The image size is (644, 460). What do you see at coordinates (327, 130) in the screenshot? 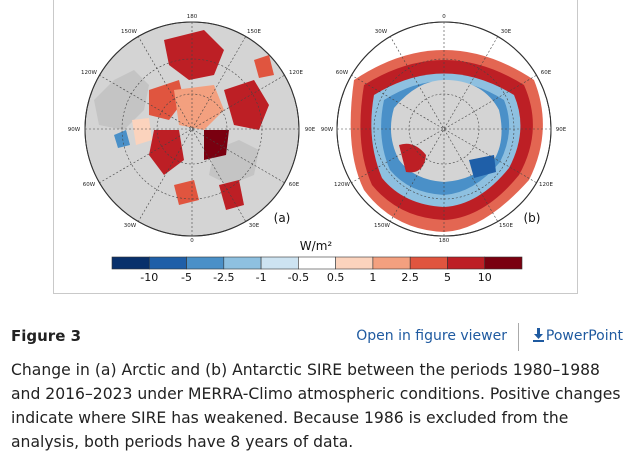
I see `panel-b-lon-label: 90W` at bounding box center [327, 130].